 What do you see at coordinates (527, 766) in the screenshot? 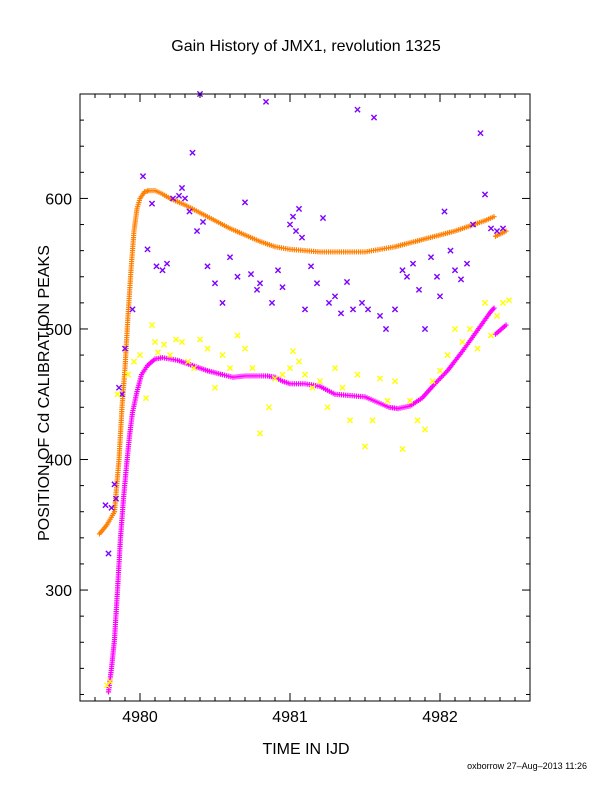
I see `credit-stamp: oxborrow 27–Aug–2013 11:26` at bounding box center [527, 766].